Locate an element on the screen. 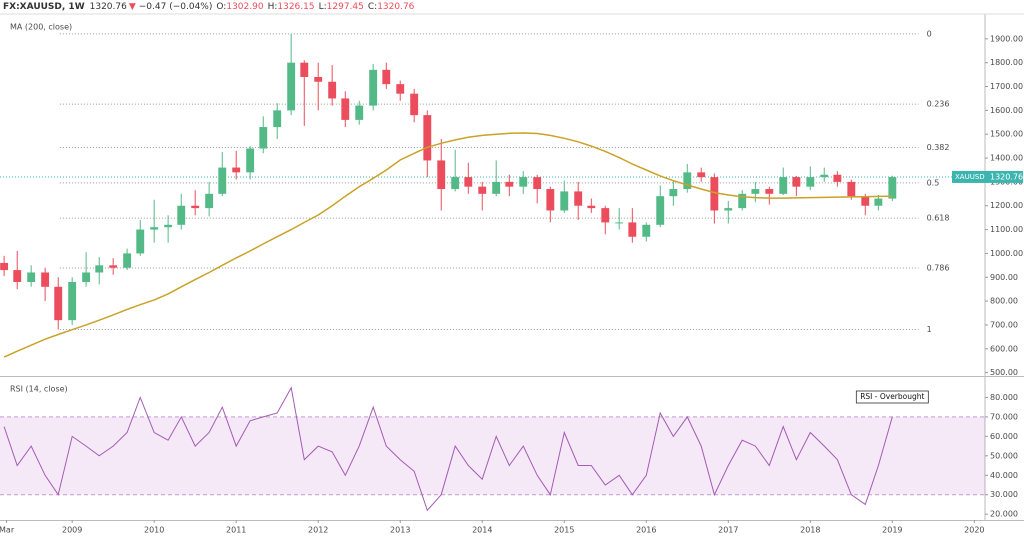 The height and width of the screenshot is (539, 1024). y-tick-label: 700.00 is located at coordinates (1004, 324).